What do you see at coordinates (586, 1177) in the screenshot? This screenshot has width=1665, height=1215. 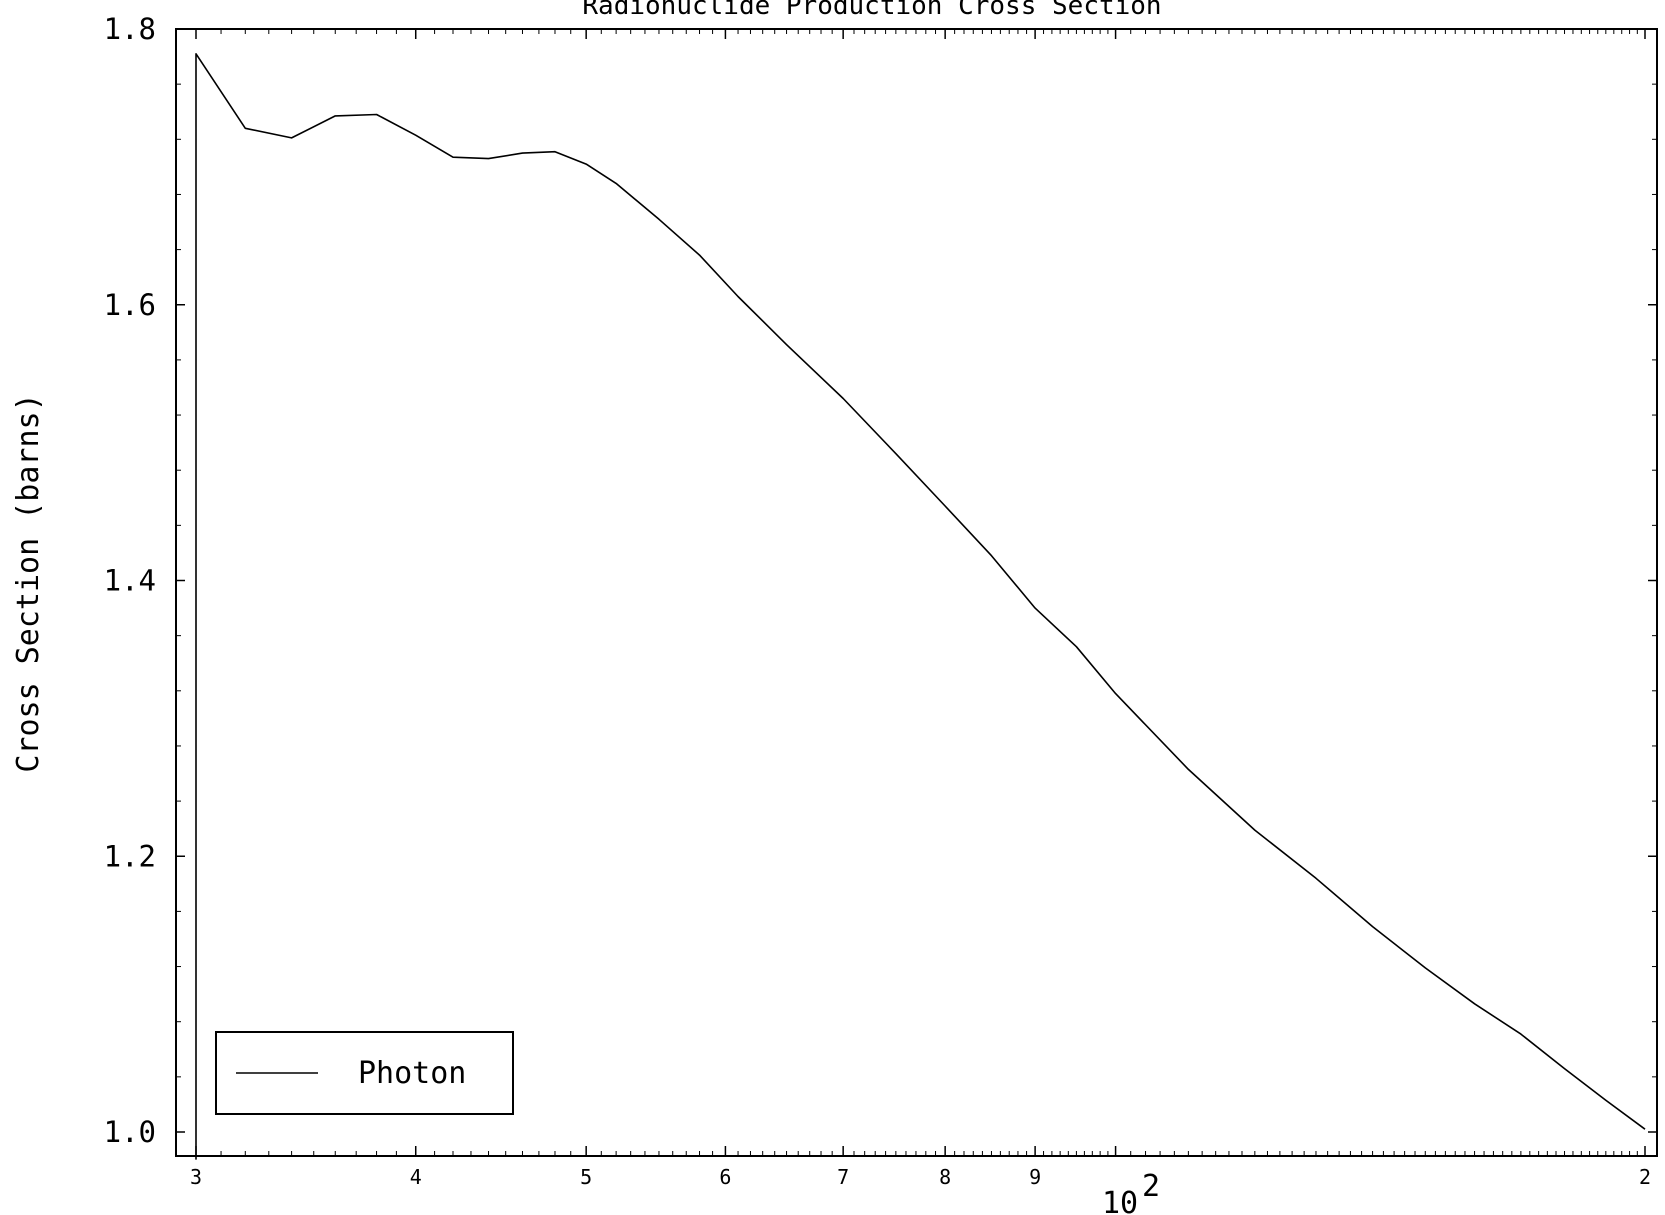 I see `x-tick-label: 5` at bounding box center [586, 1177].